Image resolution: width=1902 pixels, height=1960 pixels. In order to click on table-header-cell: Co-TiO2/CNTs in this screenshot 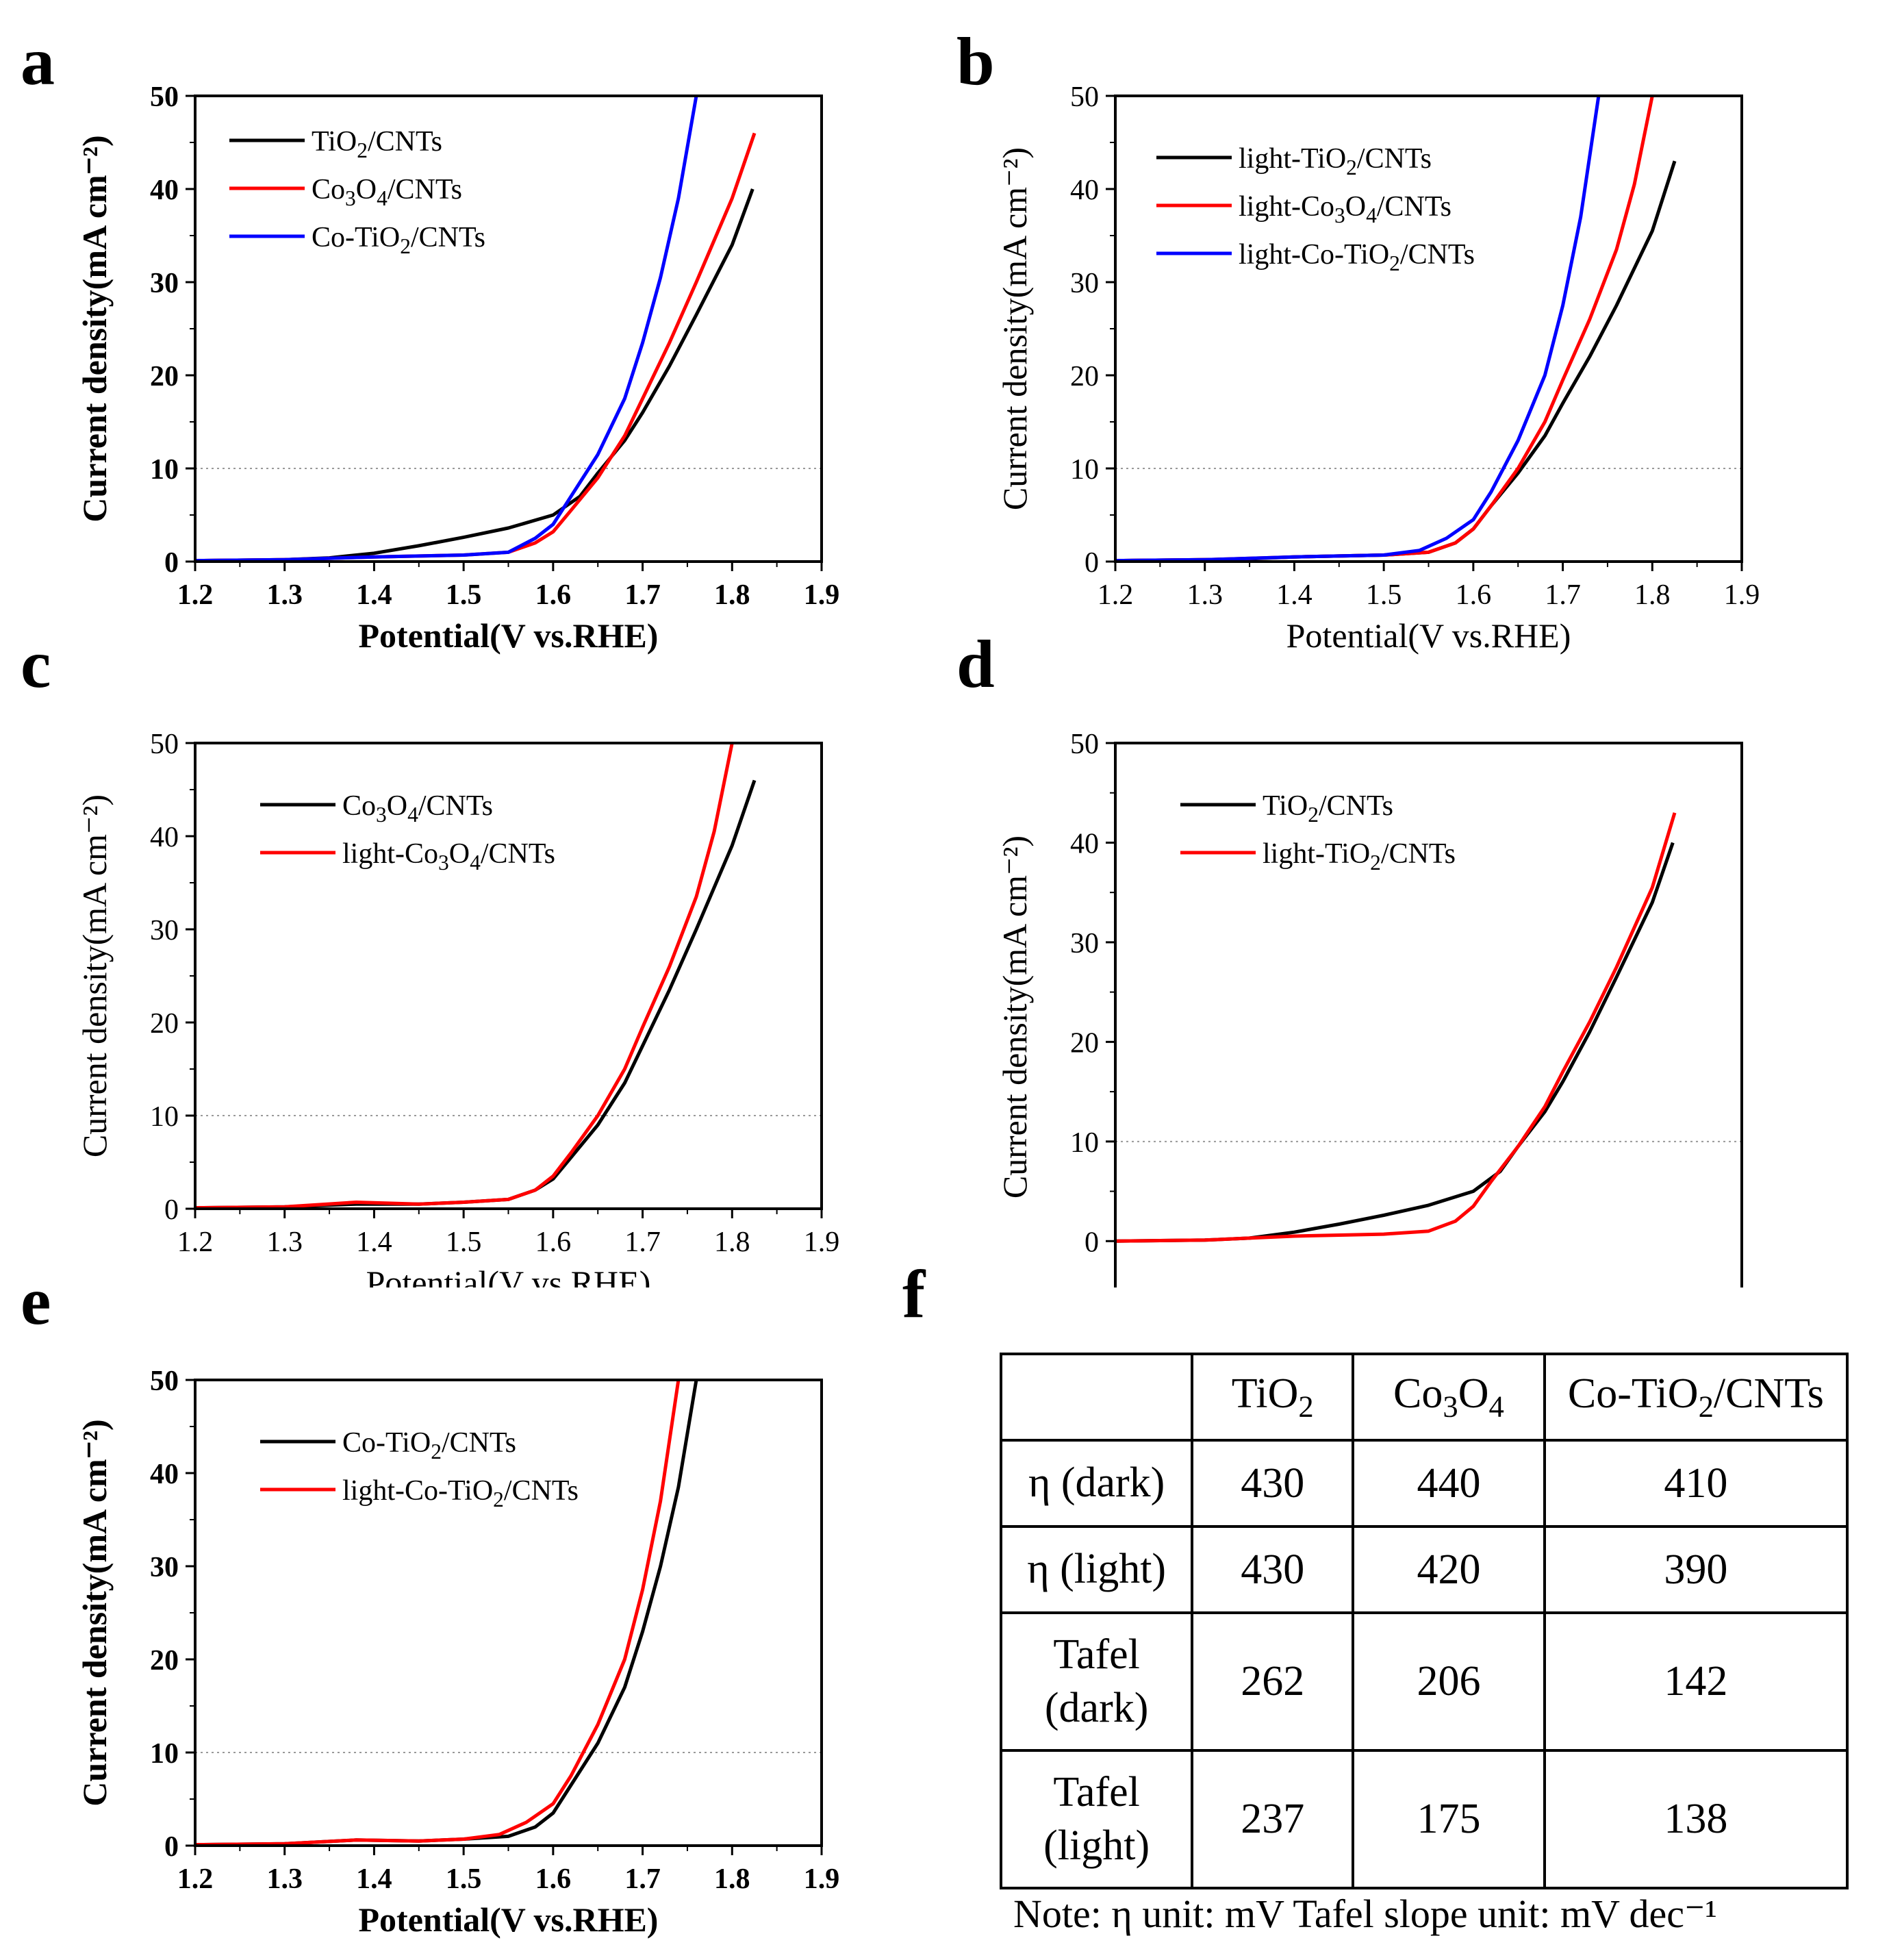, I will do `click(1696, 1398)`.